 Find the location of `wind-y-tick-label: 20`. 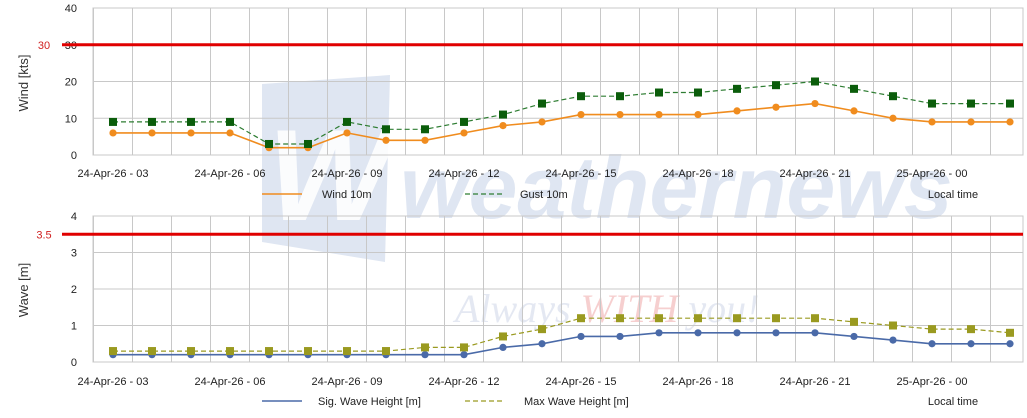

wind-y-tick-label: 20 is located at coordinates (71, 83).